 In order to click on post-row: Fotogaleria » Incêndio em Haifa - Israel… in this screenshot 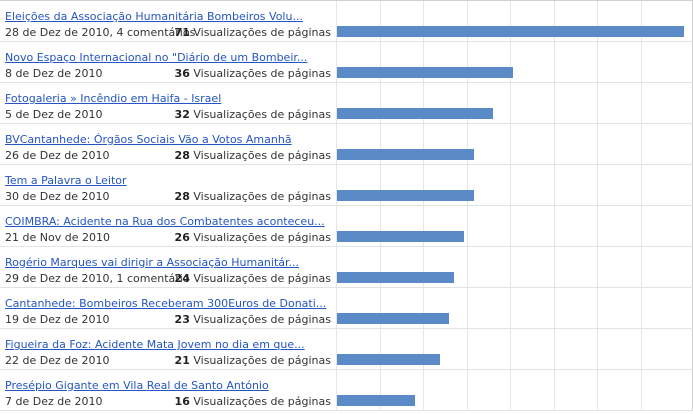, I will do `click(346, 103)`.